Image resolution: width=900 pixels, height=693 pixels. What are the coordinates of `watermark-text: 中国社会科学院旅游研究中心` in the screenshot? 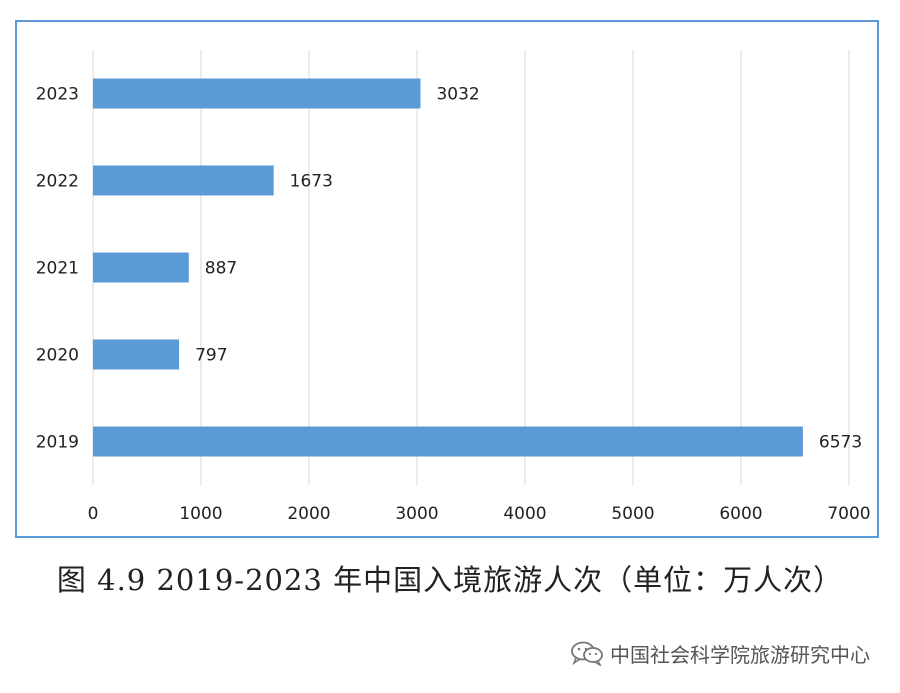 It's located at (740, 654).